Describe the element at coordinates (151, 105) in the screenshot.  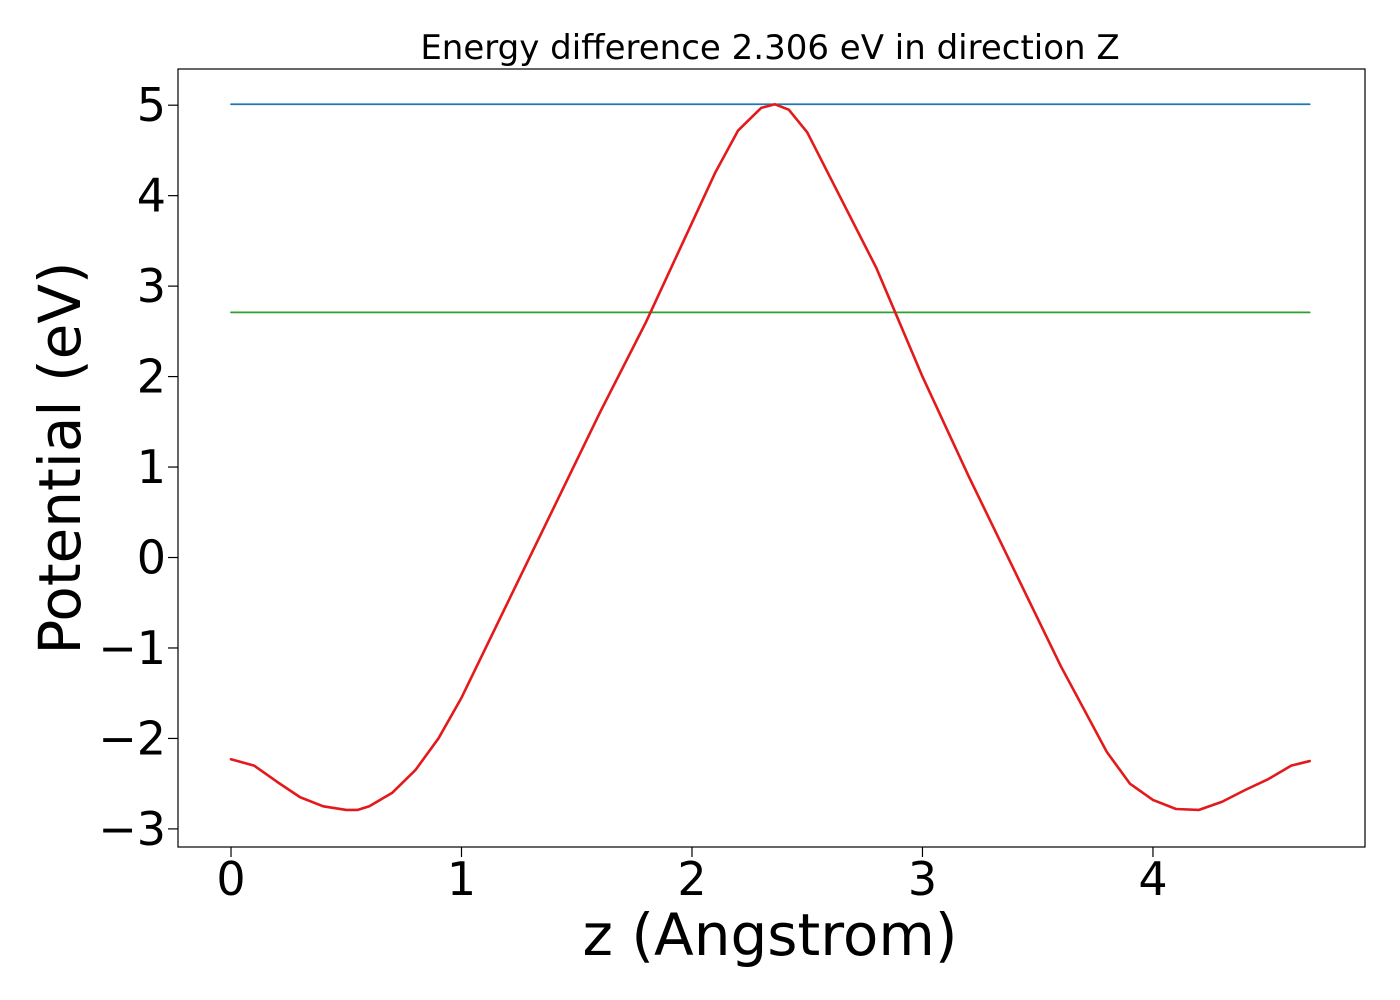
I see `y-tick-label: 5` at that location.